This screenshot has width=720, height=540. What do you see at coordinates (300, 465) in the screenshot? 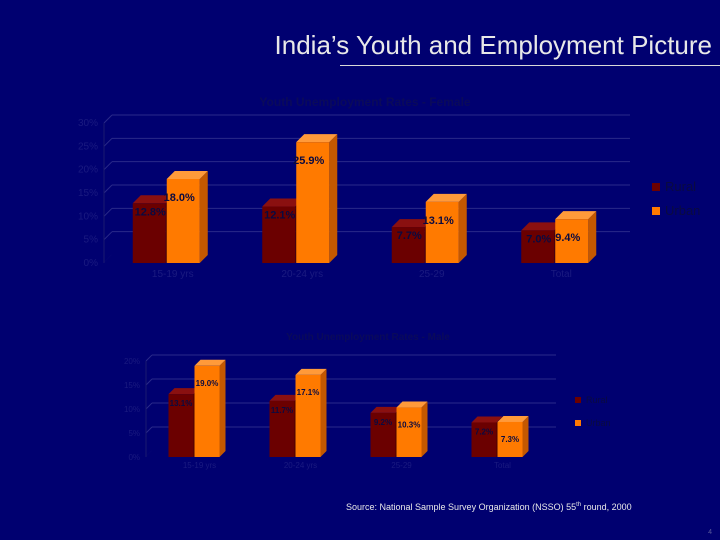
I see `male-category-label: 20-24 yrs` at bounding box center [300, 465].